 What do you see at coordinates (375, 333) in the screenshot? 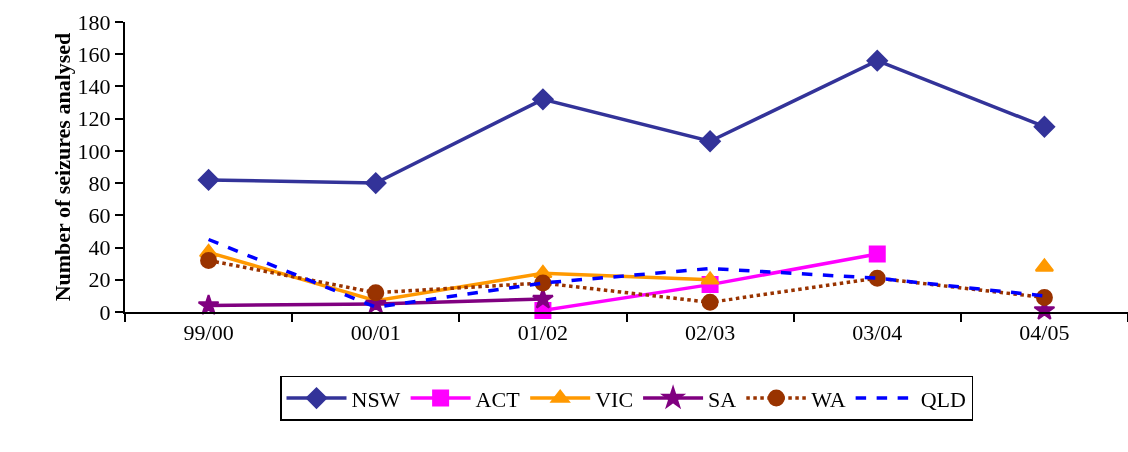
I see `x-tick-label: 00/01` at bounding box center [375, 333].